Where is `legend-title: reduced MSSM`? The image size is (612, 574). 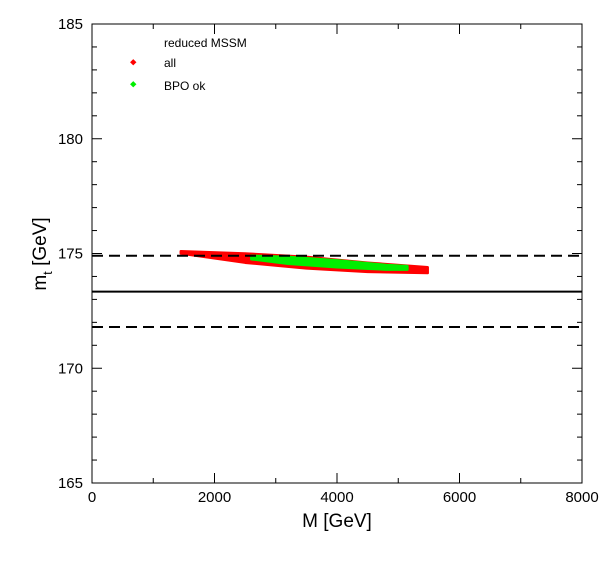
legend-title: reduced MSSM is located at coordinates (205, 43).